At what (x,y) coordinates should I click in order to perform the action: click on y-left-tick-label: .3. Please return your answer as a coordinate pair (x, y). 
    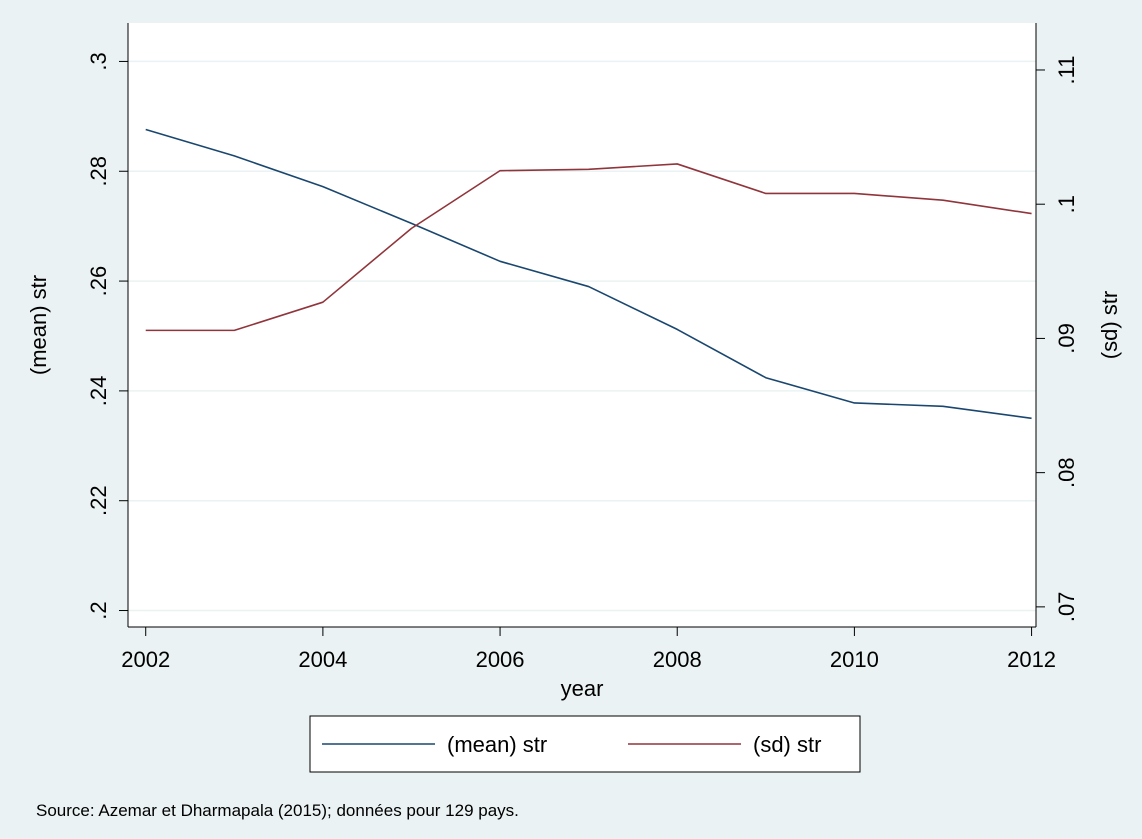
    Looking at the image, I should click on (98, 61).